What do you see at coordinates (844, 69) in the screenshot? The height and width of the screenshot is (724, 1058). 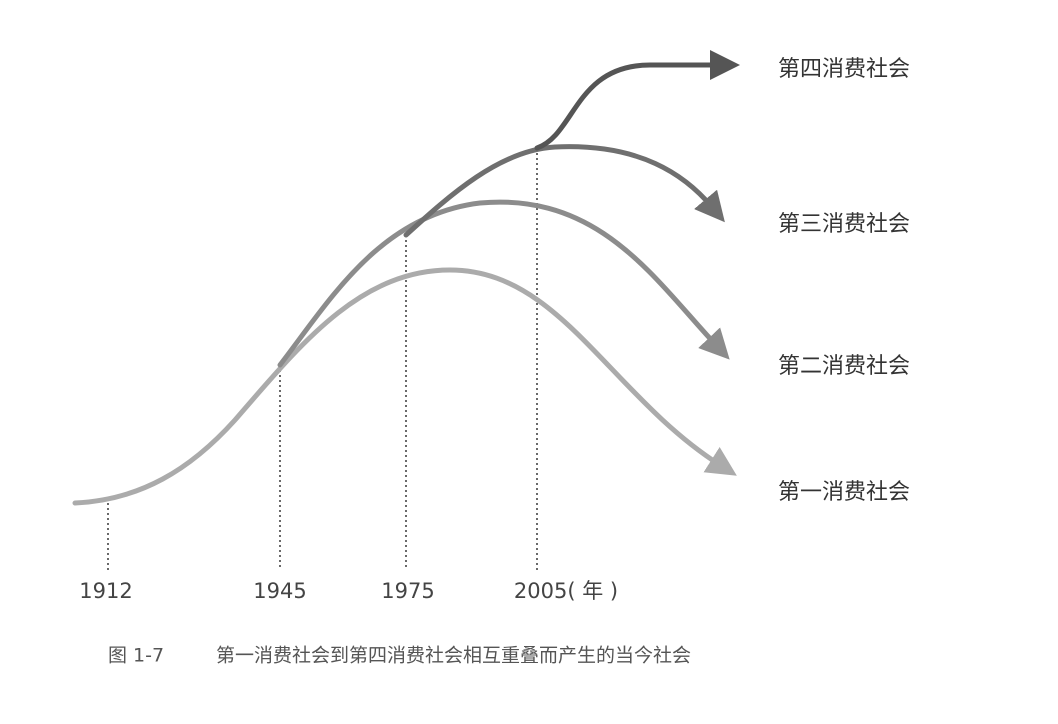 I see `curve-label: 第四消费社会` at bounding box center [844, 69].